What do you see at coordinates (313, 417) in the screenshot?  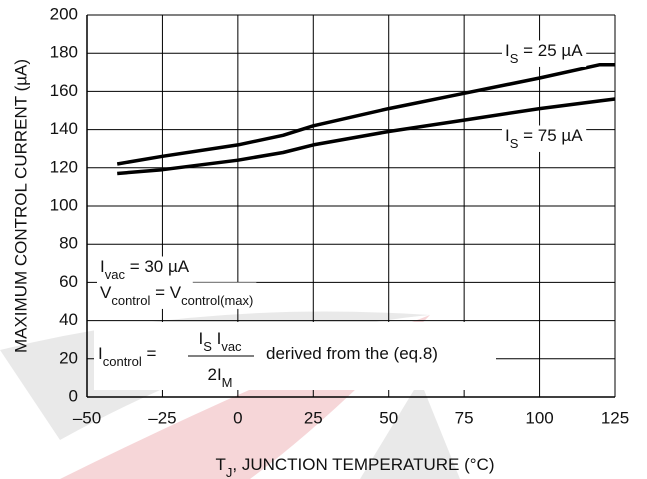 I see `x-tick-label: 25` at bounding box center [313, 417].